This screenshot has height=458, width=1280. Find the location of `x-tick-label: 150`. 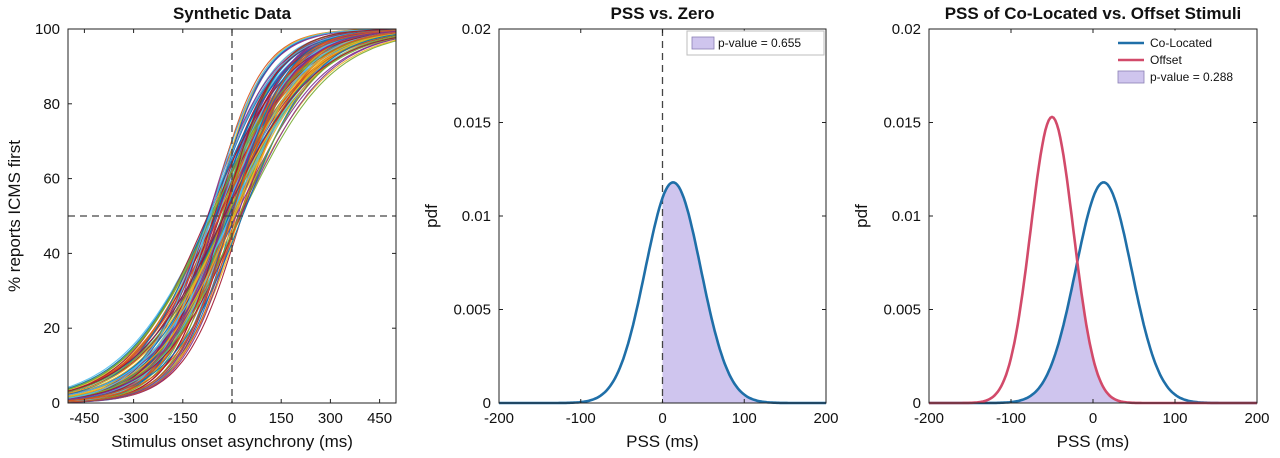

x-tick-label: 150 is located at coordinates (281, 418).